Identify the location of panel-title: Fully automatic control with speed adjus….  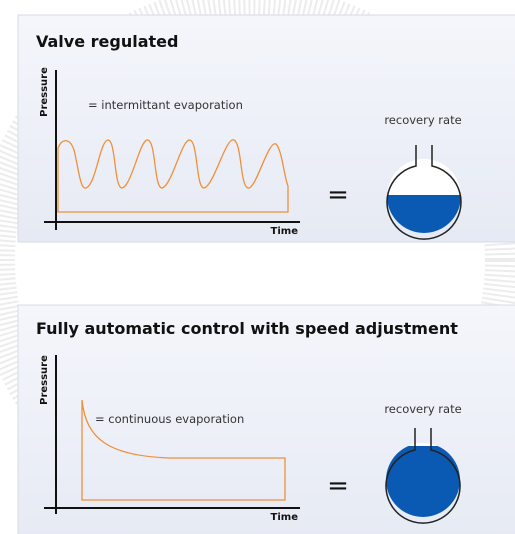
(247, 328).